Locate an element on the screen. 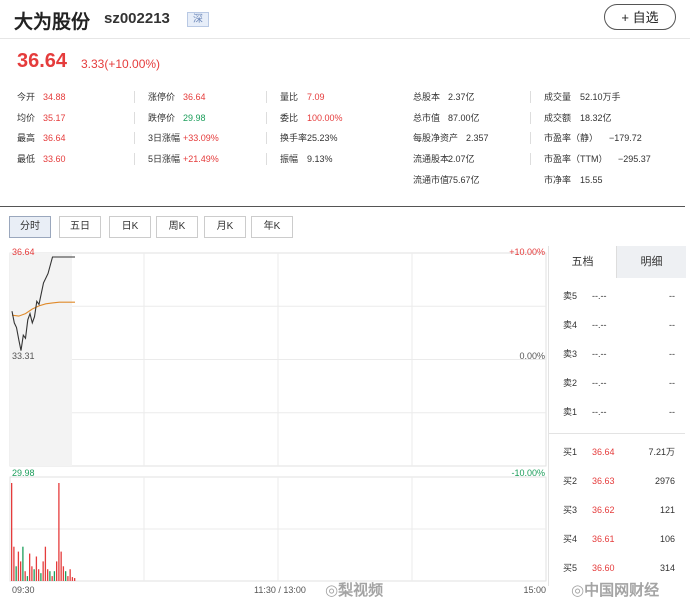 Image resolution: width=690 pixels, height=605 pixels. stat-value: 15.55 is located at coordinates (591, 180).